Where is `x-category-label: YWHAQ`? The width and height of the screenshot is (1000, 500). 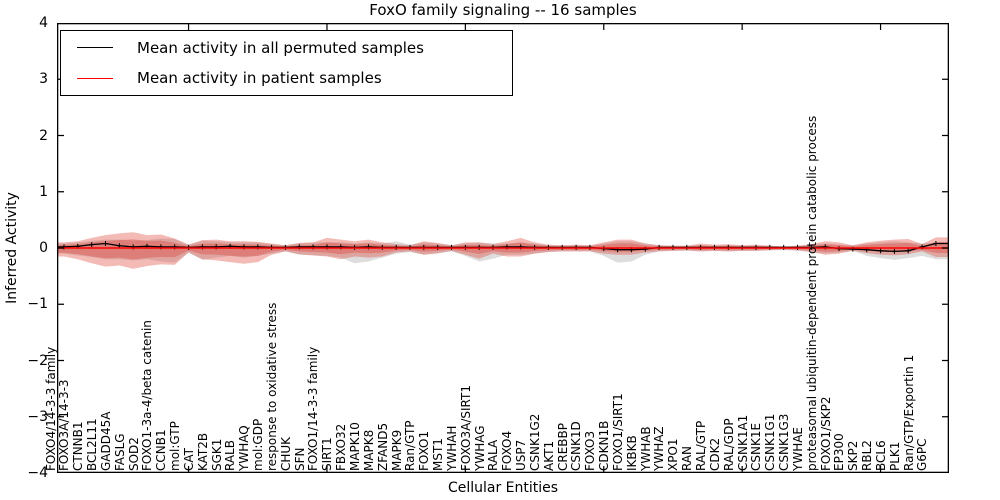 x-category-label: YWHAQ is located at coordinates (244, 448).